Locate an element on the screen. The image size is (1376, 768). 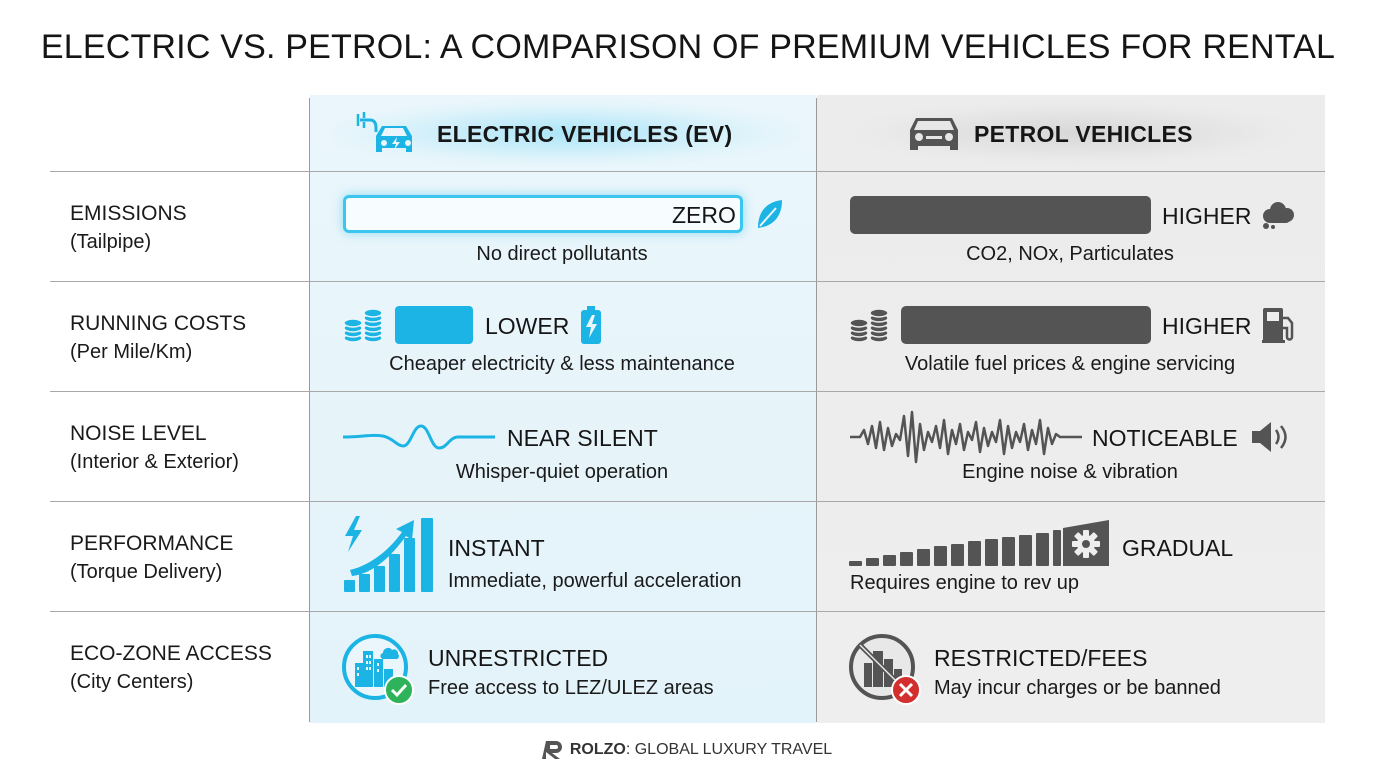
row-title: PERFORMANCE is located at coordinates (152, 543).